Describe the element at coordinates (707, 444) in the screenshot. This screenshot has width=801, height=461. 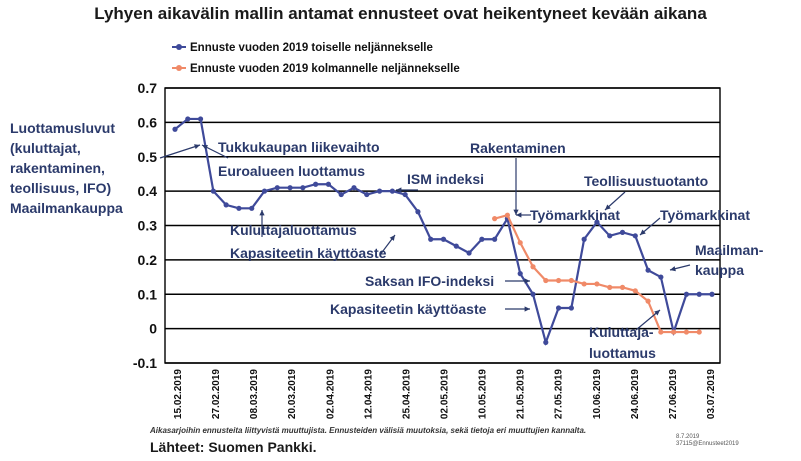
I see `figure-code: 37115@Ennusteet2019` at that location.